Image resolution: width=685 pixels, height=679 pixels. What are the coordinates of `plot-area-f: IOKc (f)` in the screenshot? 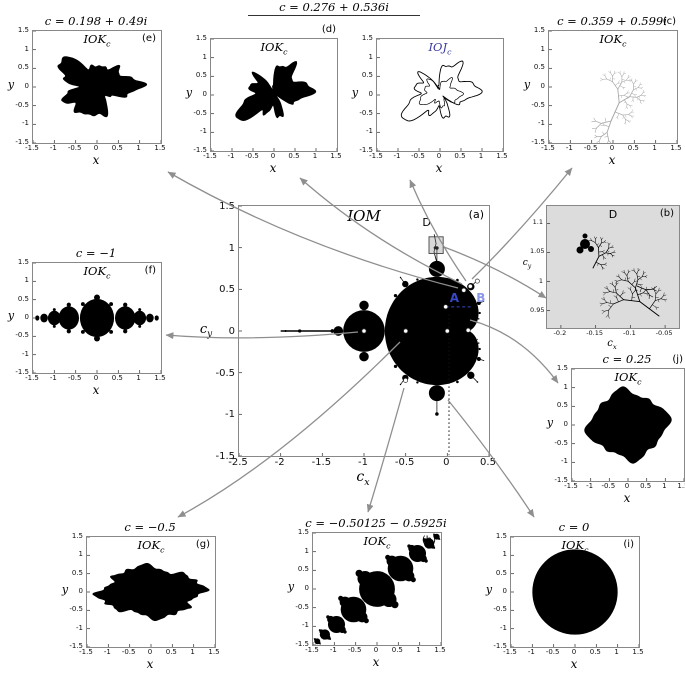 It's located at (97, 318).